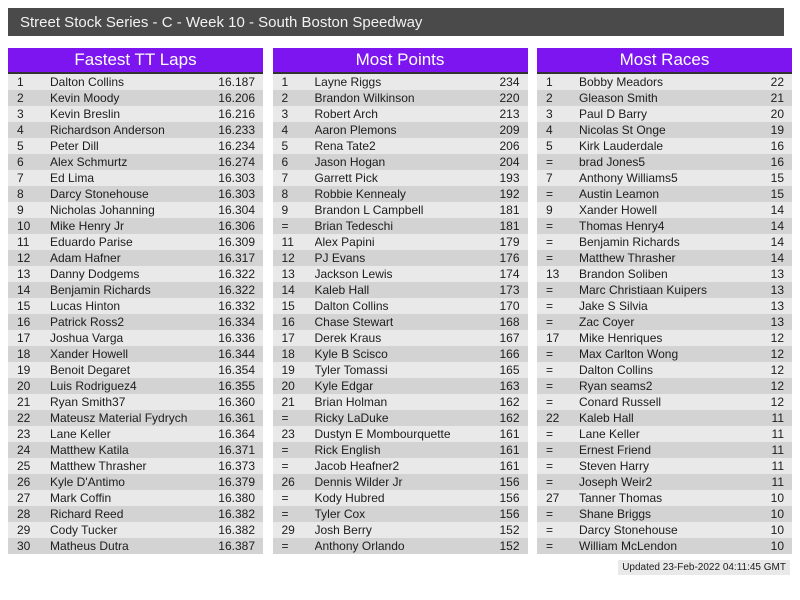 The height and width of the screenshot is (600, 800). I want to click on table-row: 5 Rena Tate2 206, so click(400, 146).